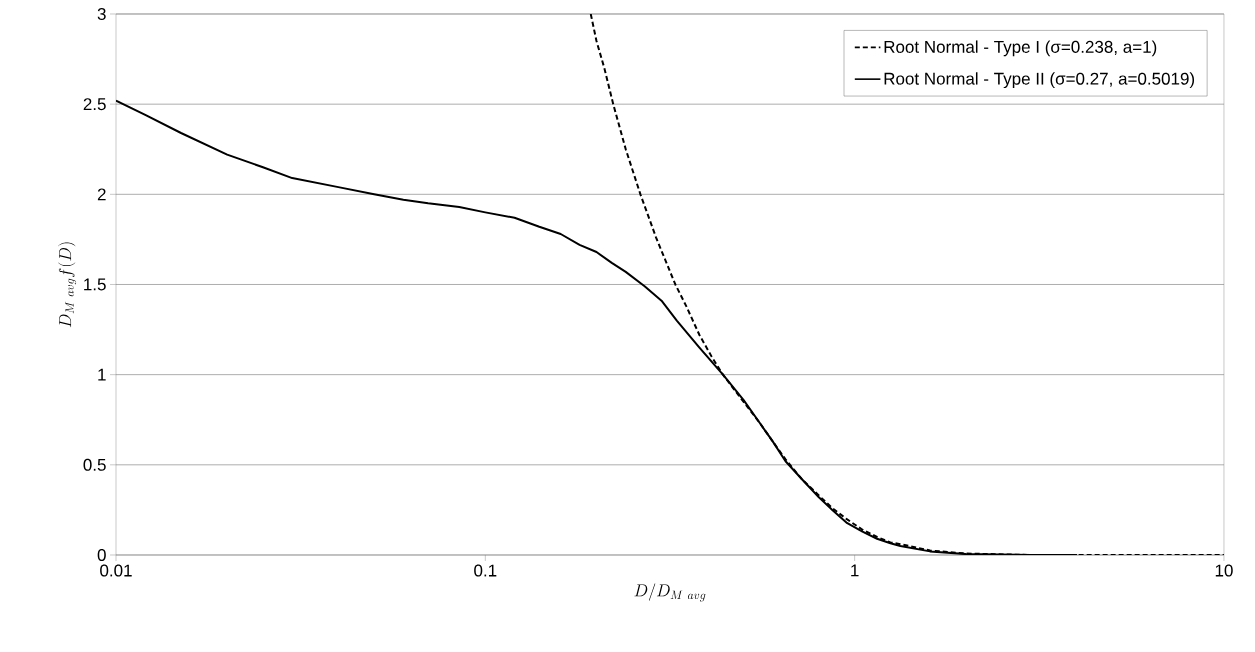  I want to click on y-tick-label: 3, so click(101, 14).